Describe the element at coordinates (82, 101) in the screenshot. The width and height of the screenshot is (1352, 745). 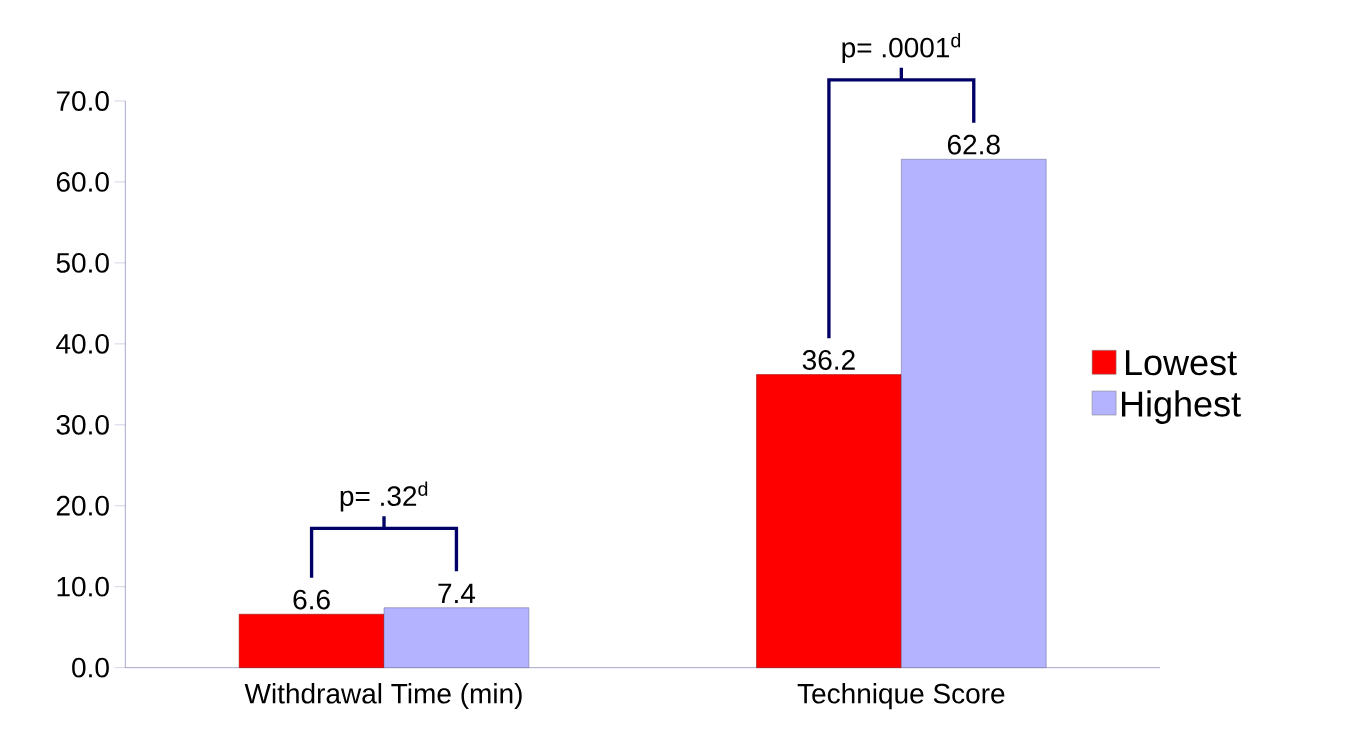
I see `y-tick-label: 70.0` at that location.